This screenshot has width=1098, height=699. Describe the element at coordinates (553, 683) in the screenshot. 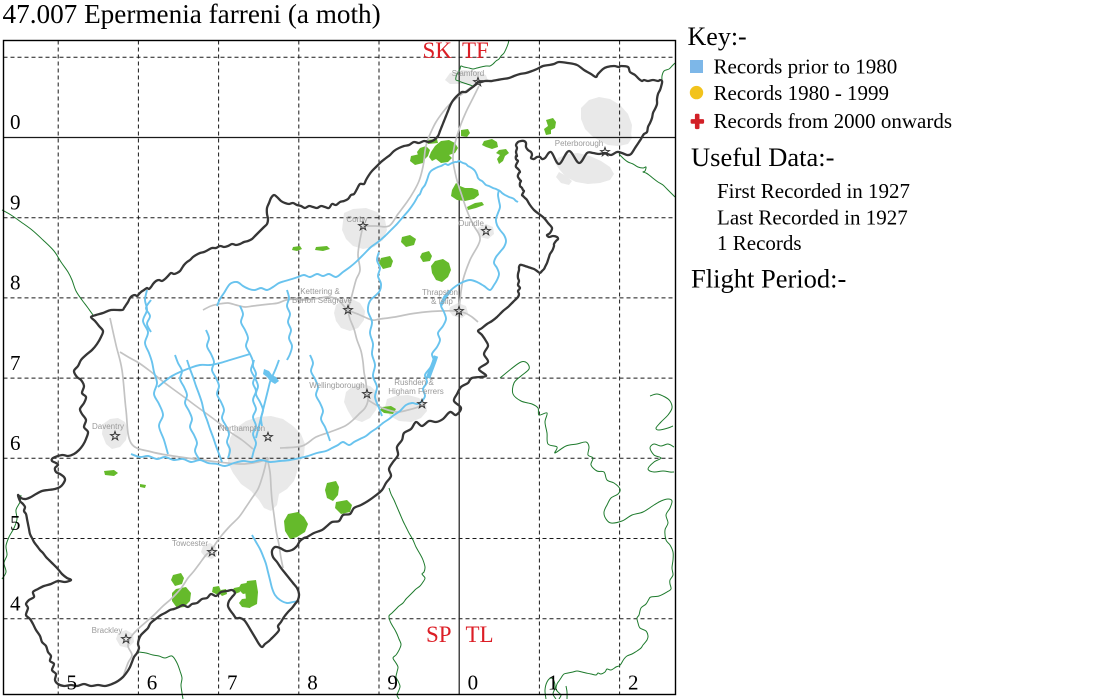

I see `svg-text: 1` at that location.